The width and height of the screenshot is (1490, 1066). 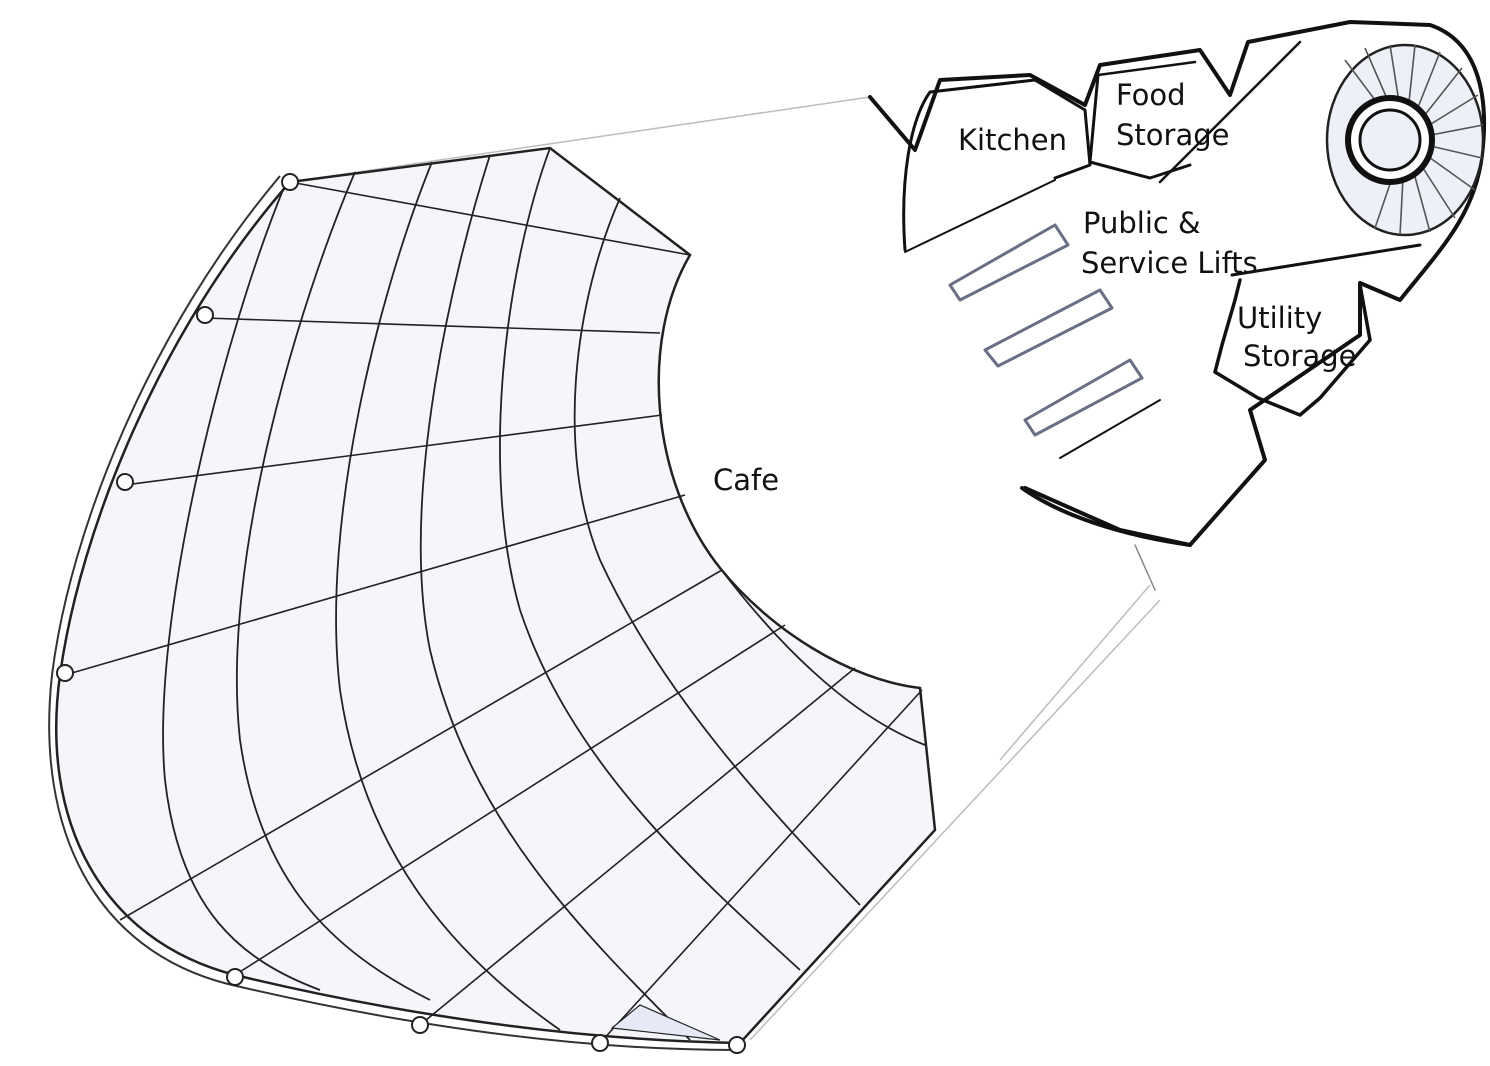 What do you see at coordinates (746, 480) in the screenshot?
I see `cafe-label: Cafe` at bounding box center [746, 480].